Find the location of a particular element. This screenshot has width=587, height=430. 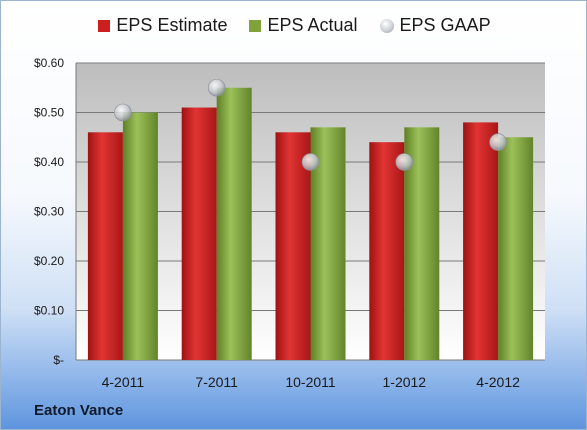

y-tick-label: $0.30 is located at coordinates (49, 212).